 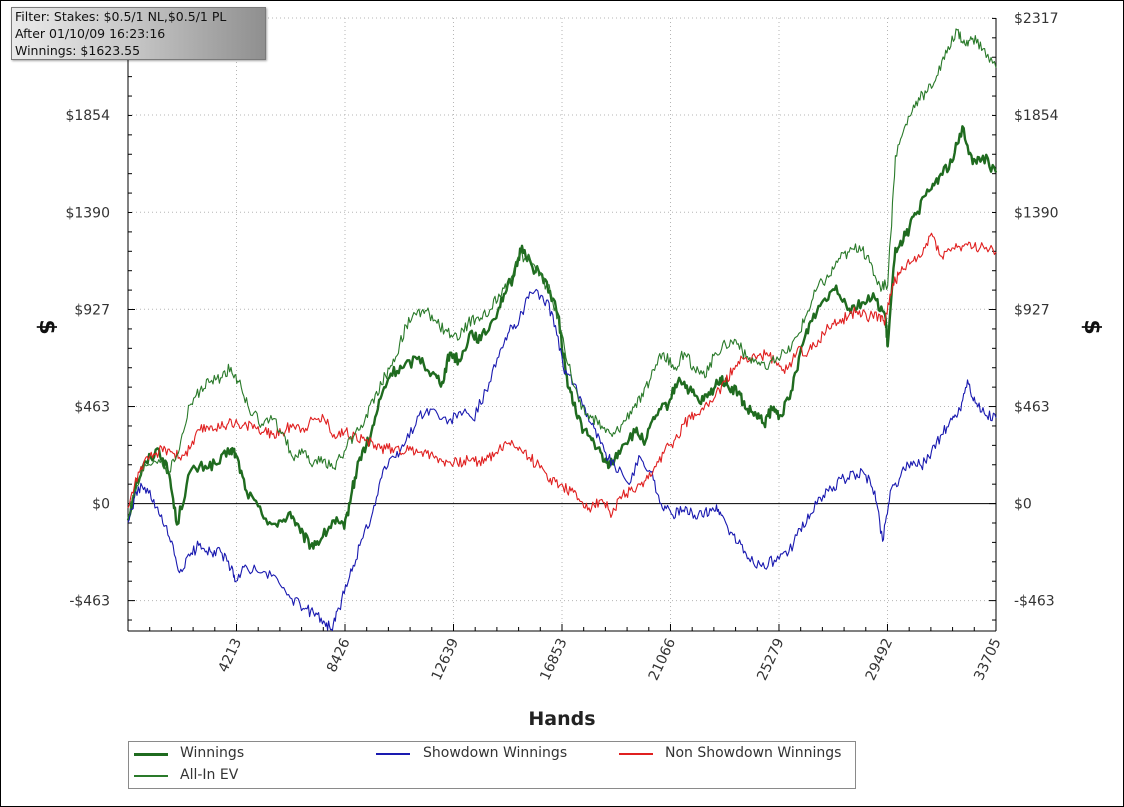 I want to click on legend-swatch-allin-ev, so click(x=151, y=776).